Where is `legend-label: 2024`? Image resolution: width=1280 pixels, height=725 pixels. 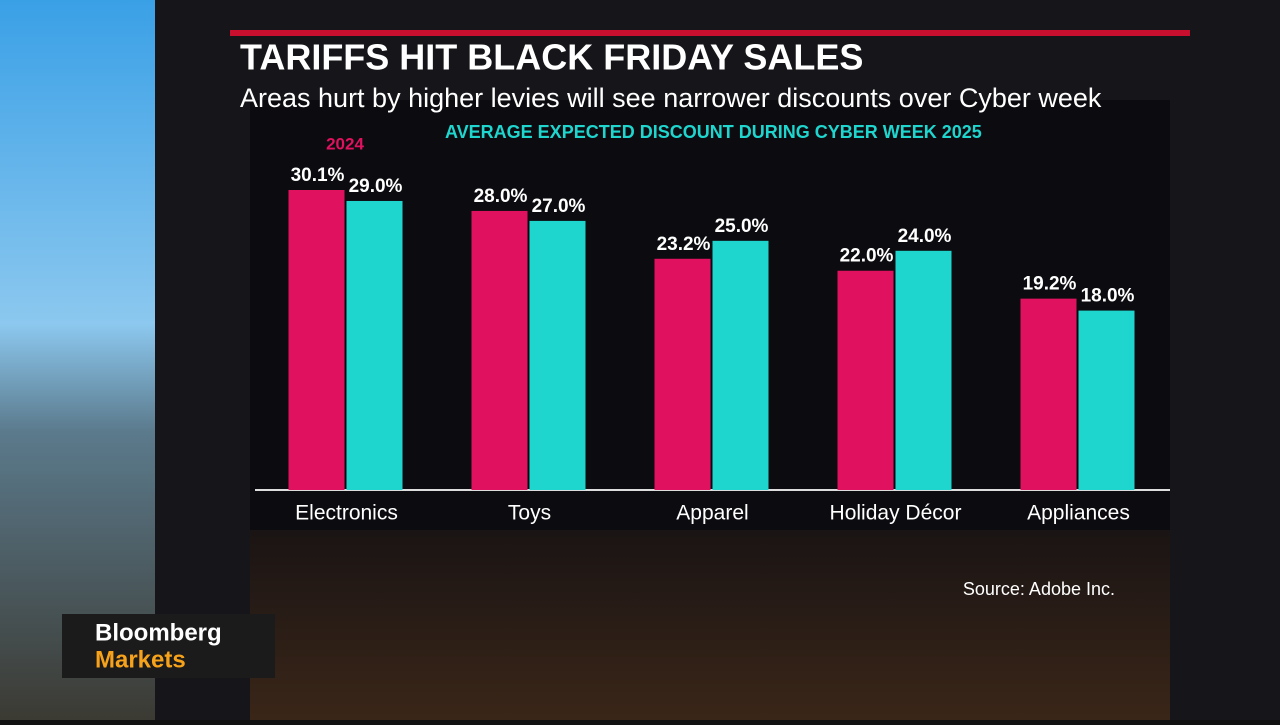
legend-label: 2024 is located at coordinates (345, 143).